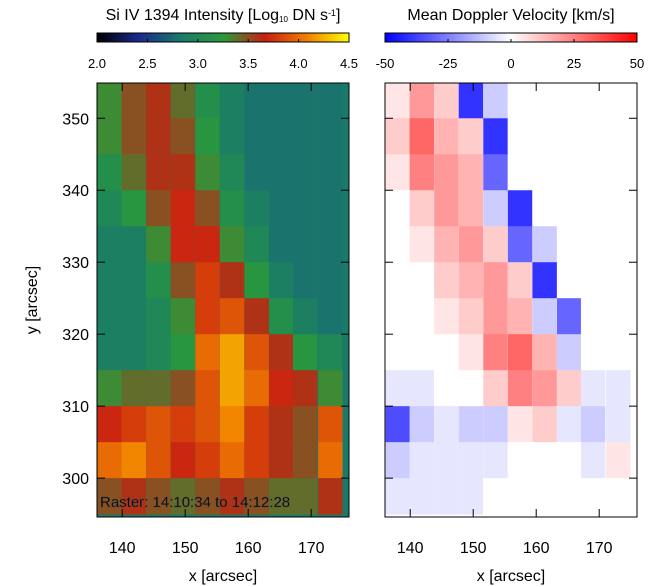 The width and height of the screenshot is (653, 587). Describe the element at coordinates (574, 63) in the screenshot. I see `colorbar-tick-label: 25` at that location.